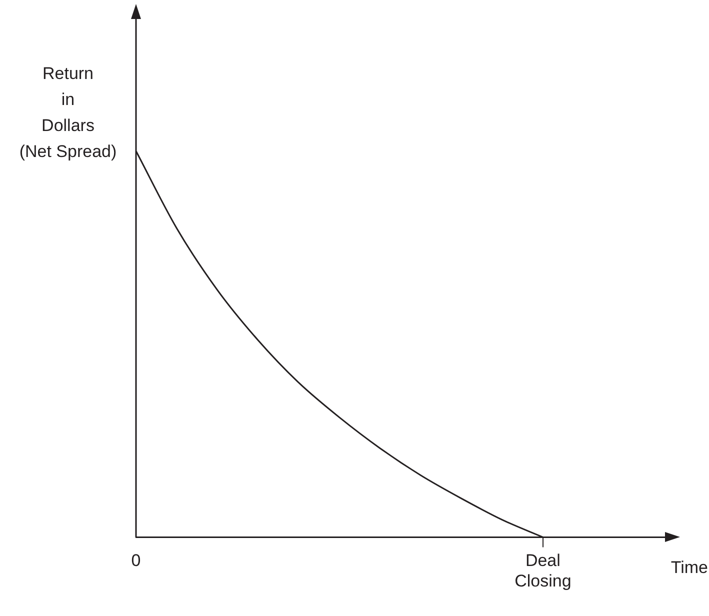  I want to click on y-axis-title: Return in Dollars (Net Spread), so click(68, 112).